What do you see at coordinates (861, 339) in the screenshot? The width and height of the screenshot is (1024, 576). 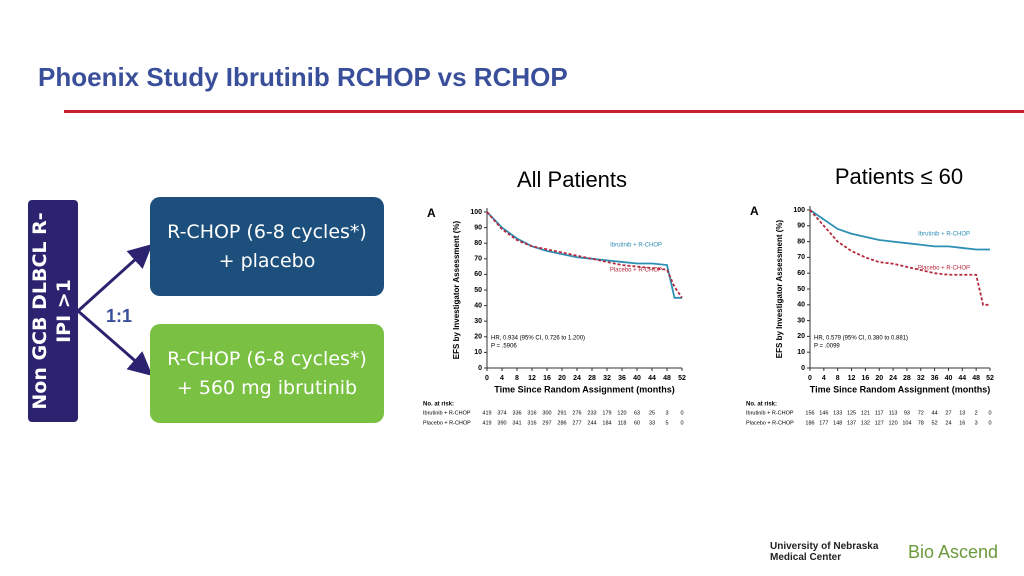 I see `annotation: HR, 0.579 (95% CI, 0.380 to 0.881)` at bounding box center [861, 339].